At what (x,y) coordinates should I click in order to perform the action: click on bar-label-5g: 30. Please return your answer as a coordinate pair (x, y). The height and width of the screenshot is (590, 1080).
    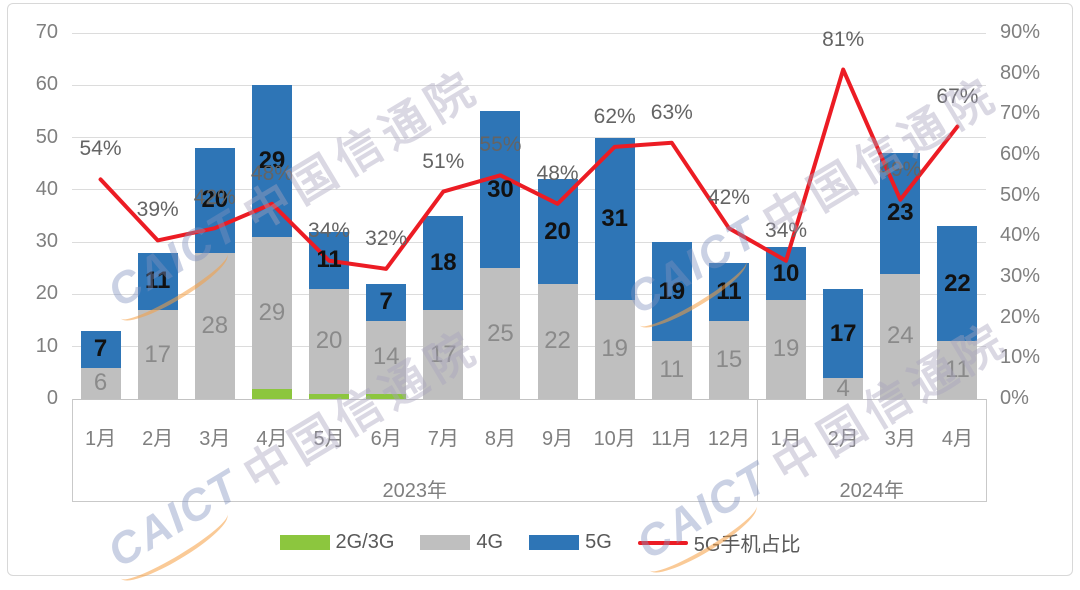
    Looking at the image, I should click on (500, 189).